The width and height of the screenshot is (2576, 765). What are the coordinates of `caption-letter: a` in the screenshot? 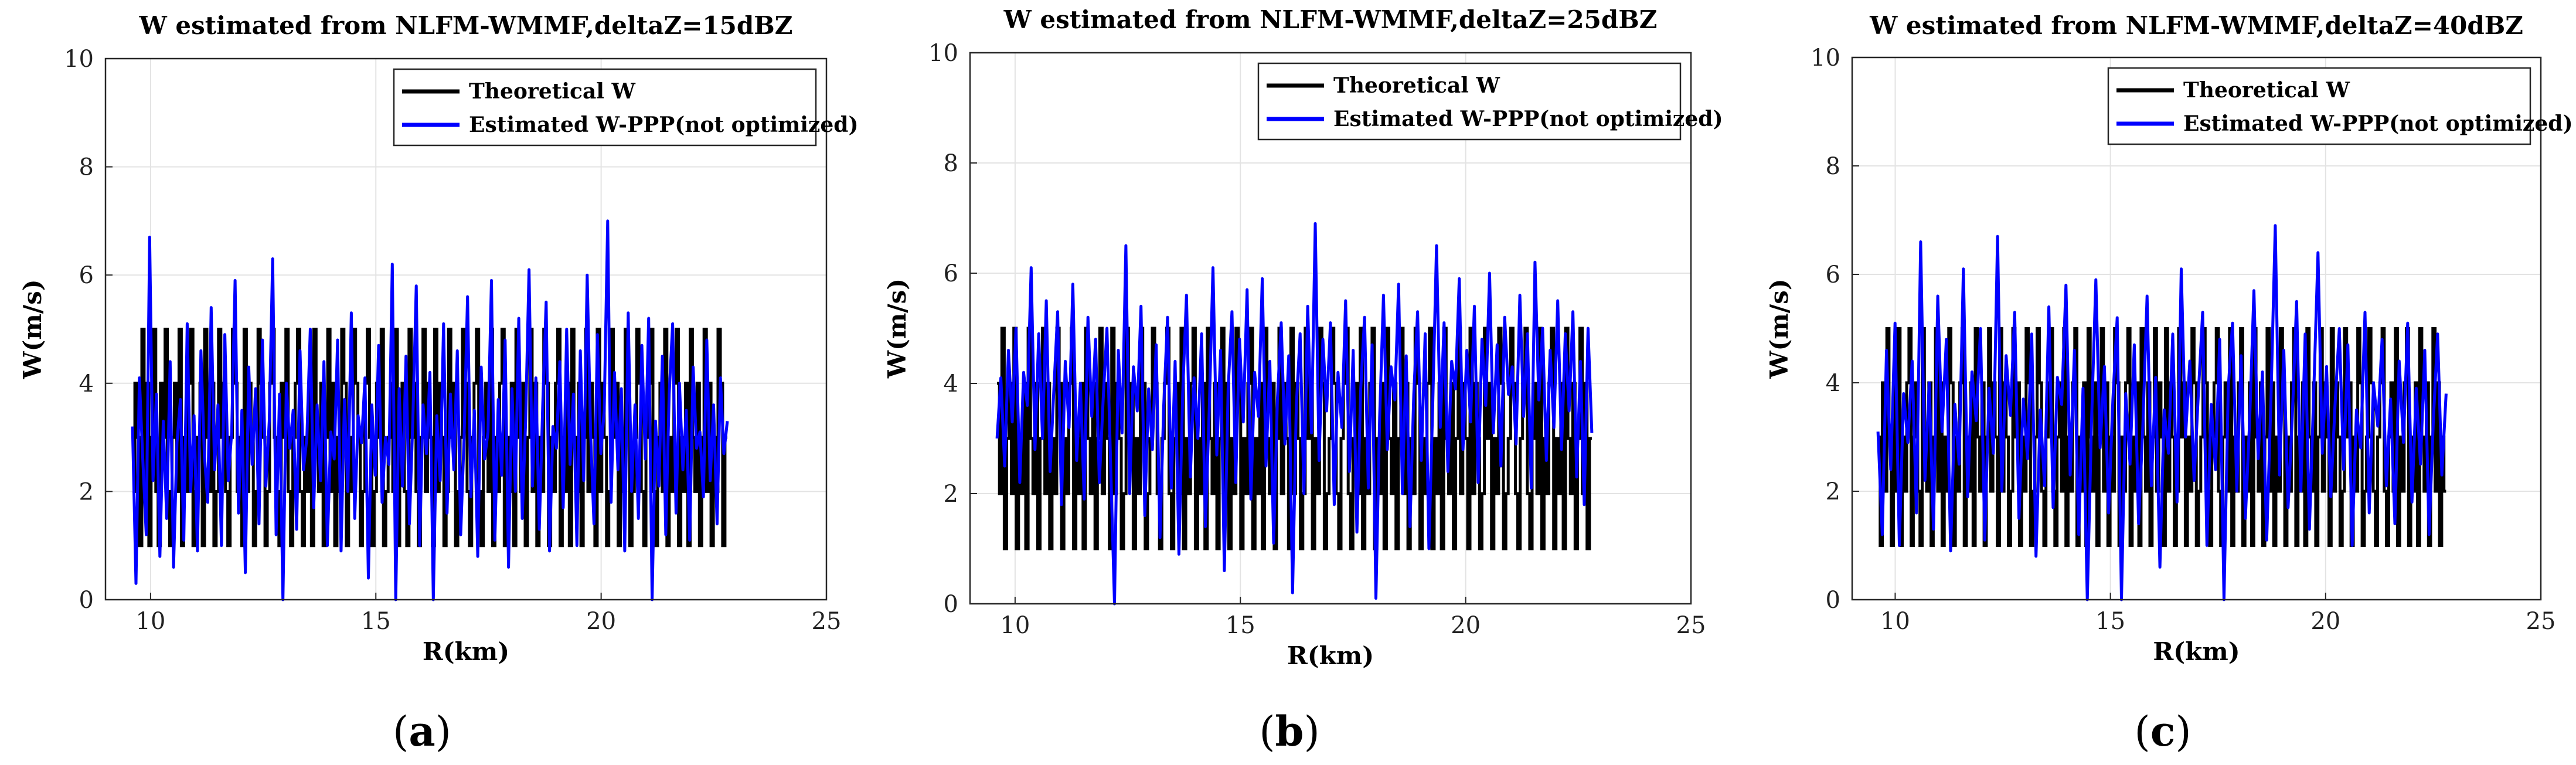 It's located at (422, 731).